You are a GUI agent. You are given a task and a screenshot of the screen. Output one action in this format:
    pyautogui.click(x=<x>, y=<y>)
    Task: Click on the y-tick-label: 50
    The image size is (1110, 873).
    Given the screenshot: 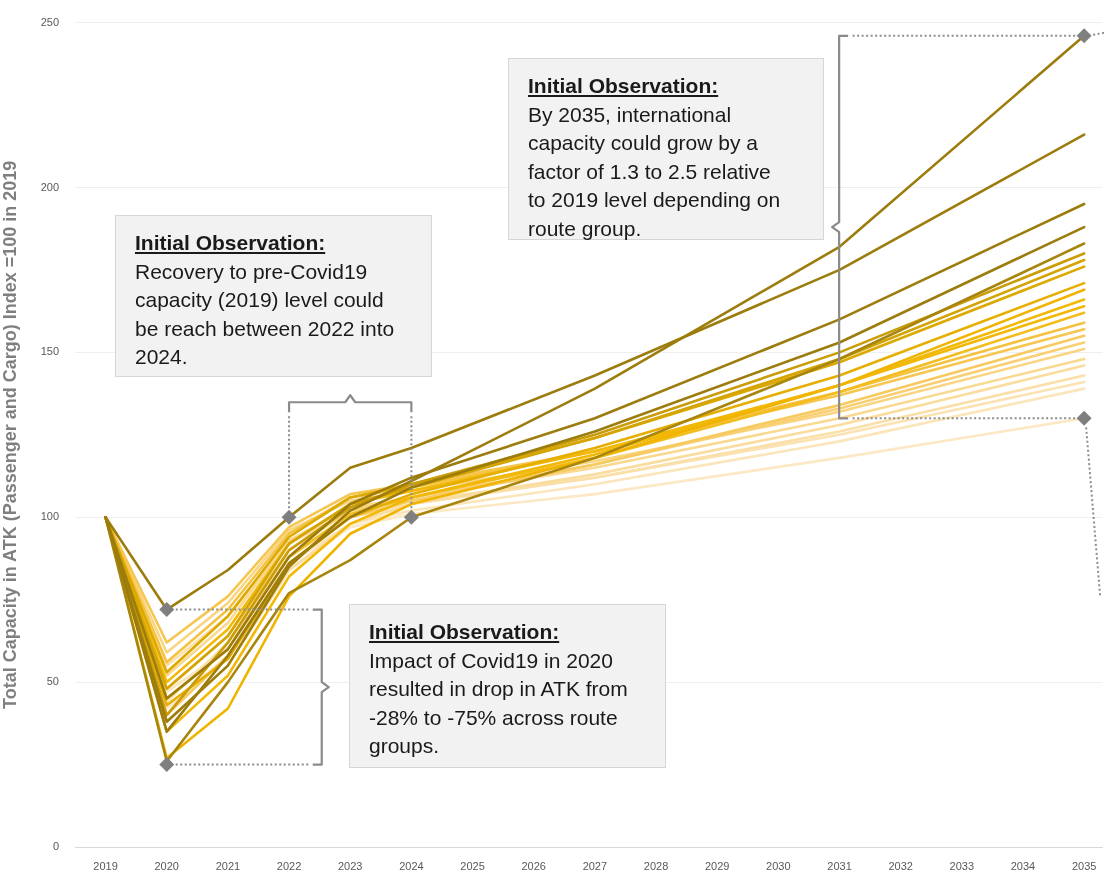 What is the action you would take?
    pyautogui.click(x=52, y=681)
    